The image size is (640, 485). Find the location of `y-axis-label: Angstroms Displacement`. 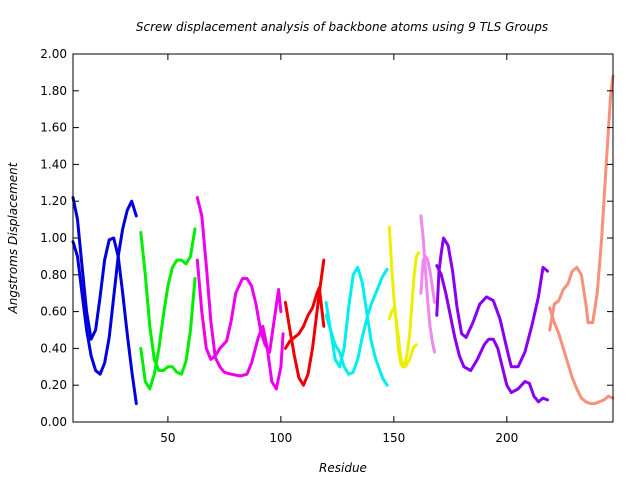

y-axis-label: Angstroms Displacement is located at coordinates (13, 237).